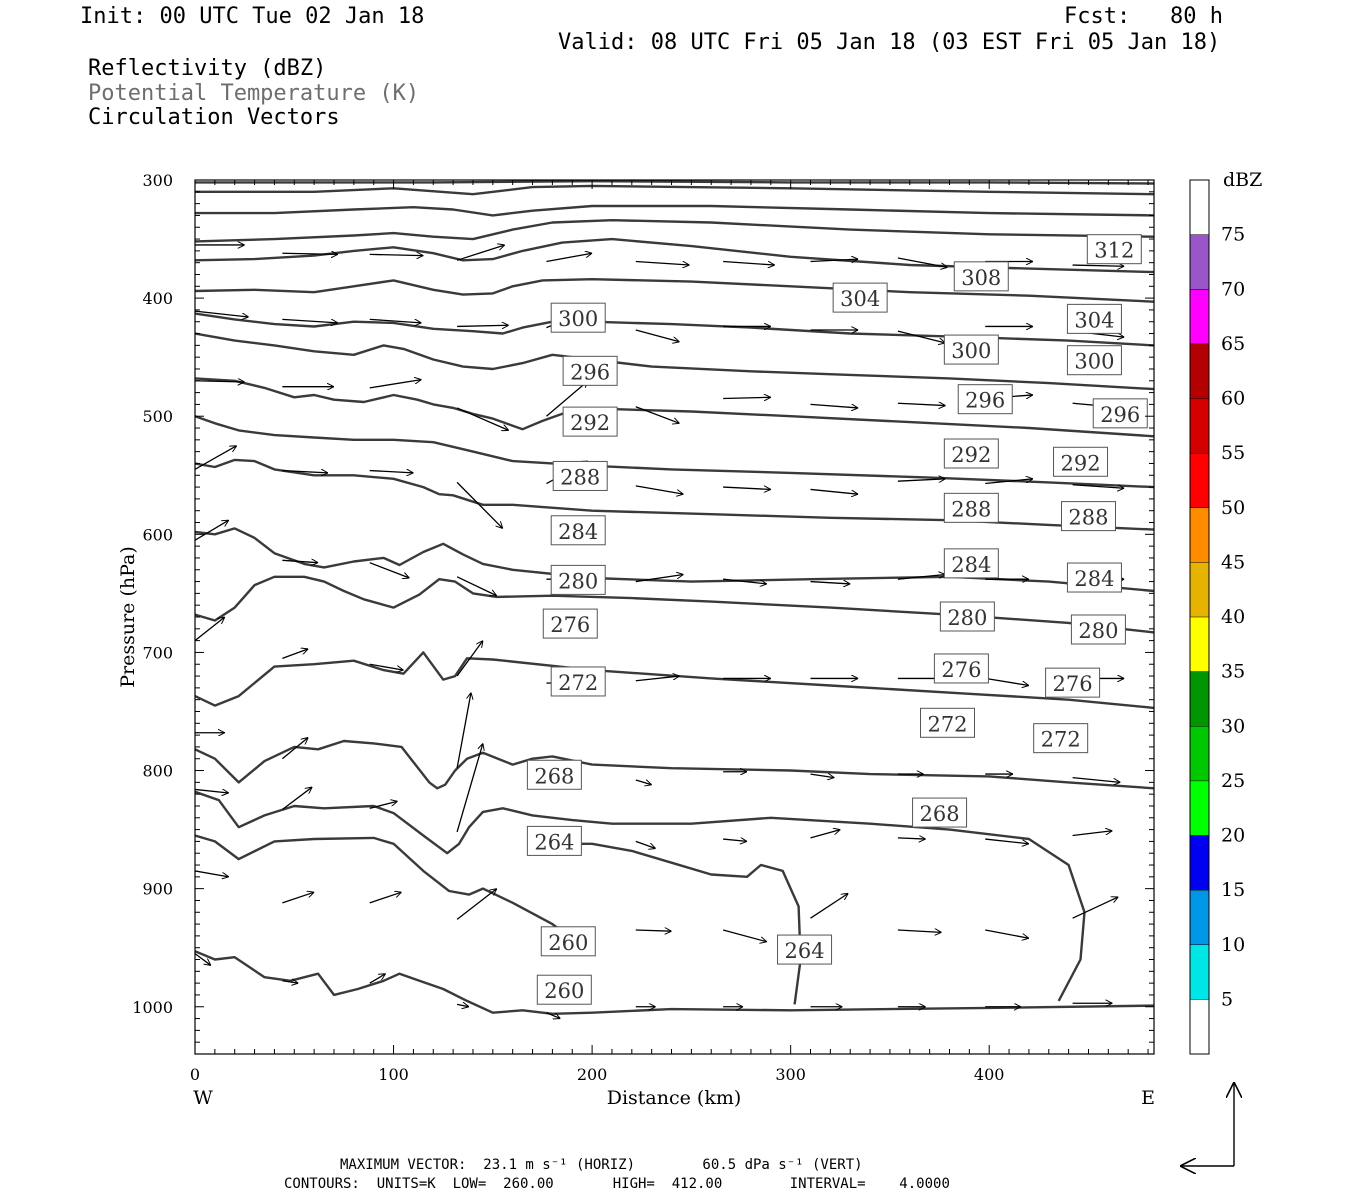 The height and width of the screenshot is (1200, 1350). I want to click on y-tick-label: 600, so click(157, 534).